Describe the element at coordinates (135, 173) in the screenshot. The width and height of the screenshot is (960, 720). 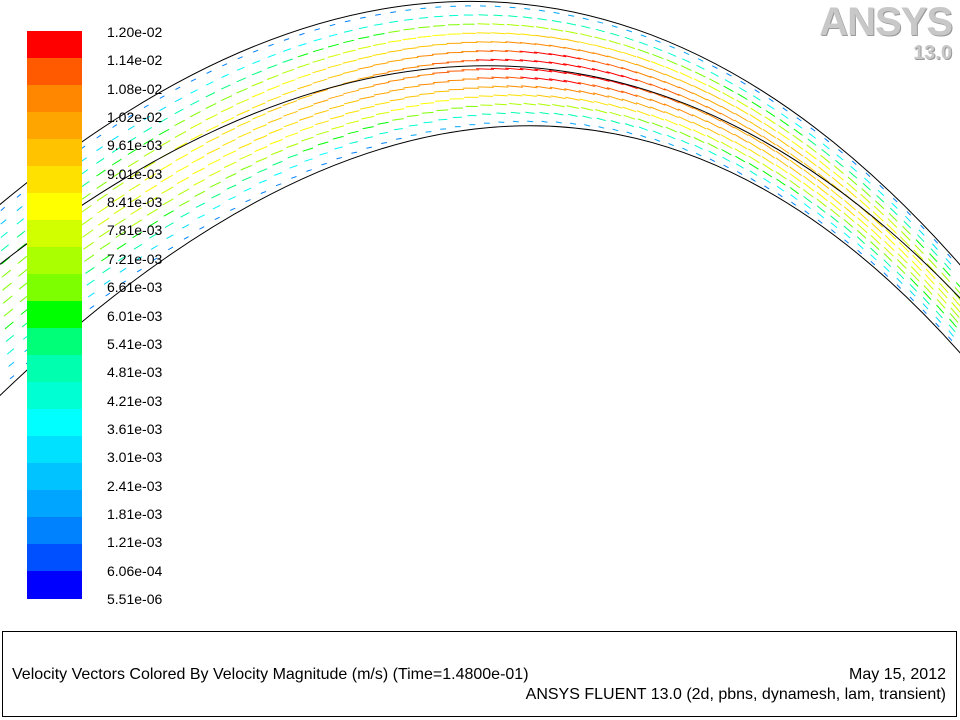
I see `color-scale-label: 9.01e-03` at that location.